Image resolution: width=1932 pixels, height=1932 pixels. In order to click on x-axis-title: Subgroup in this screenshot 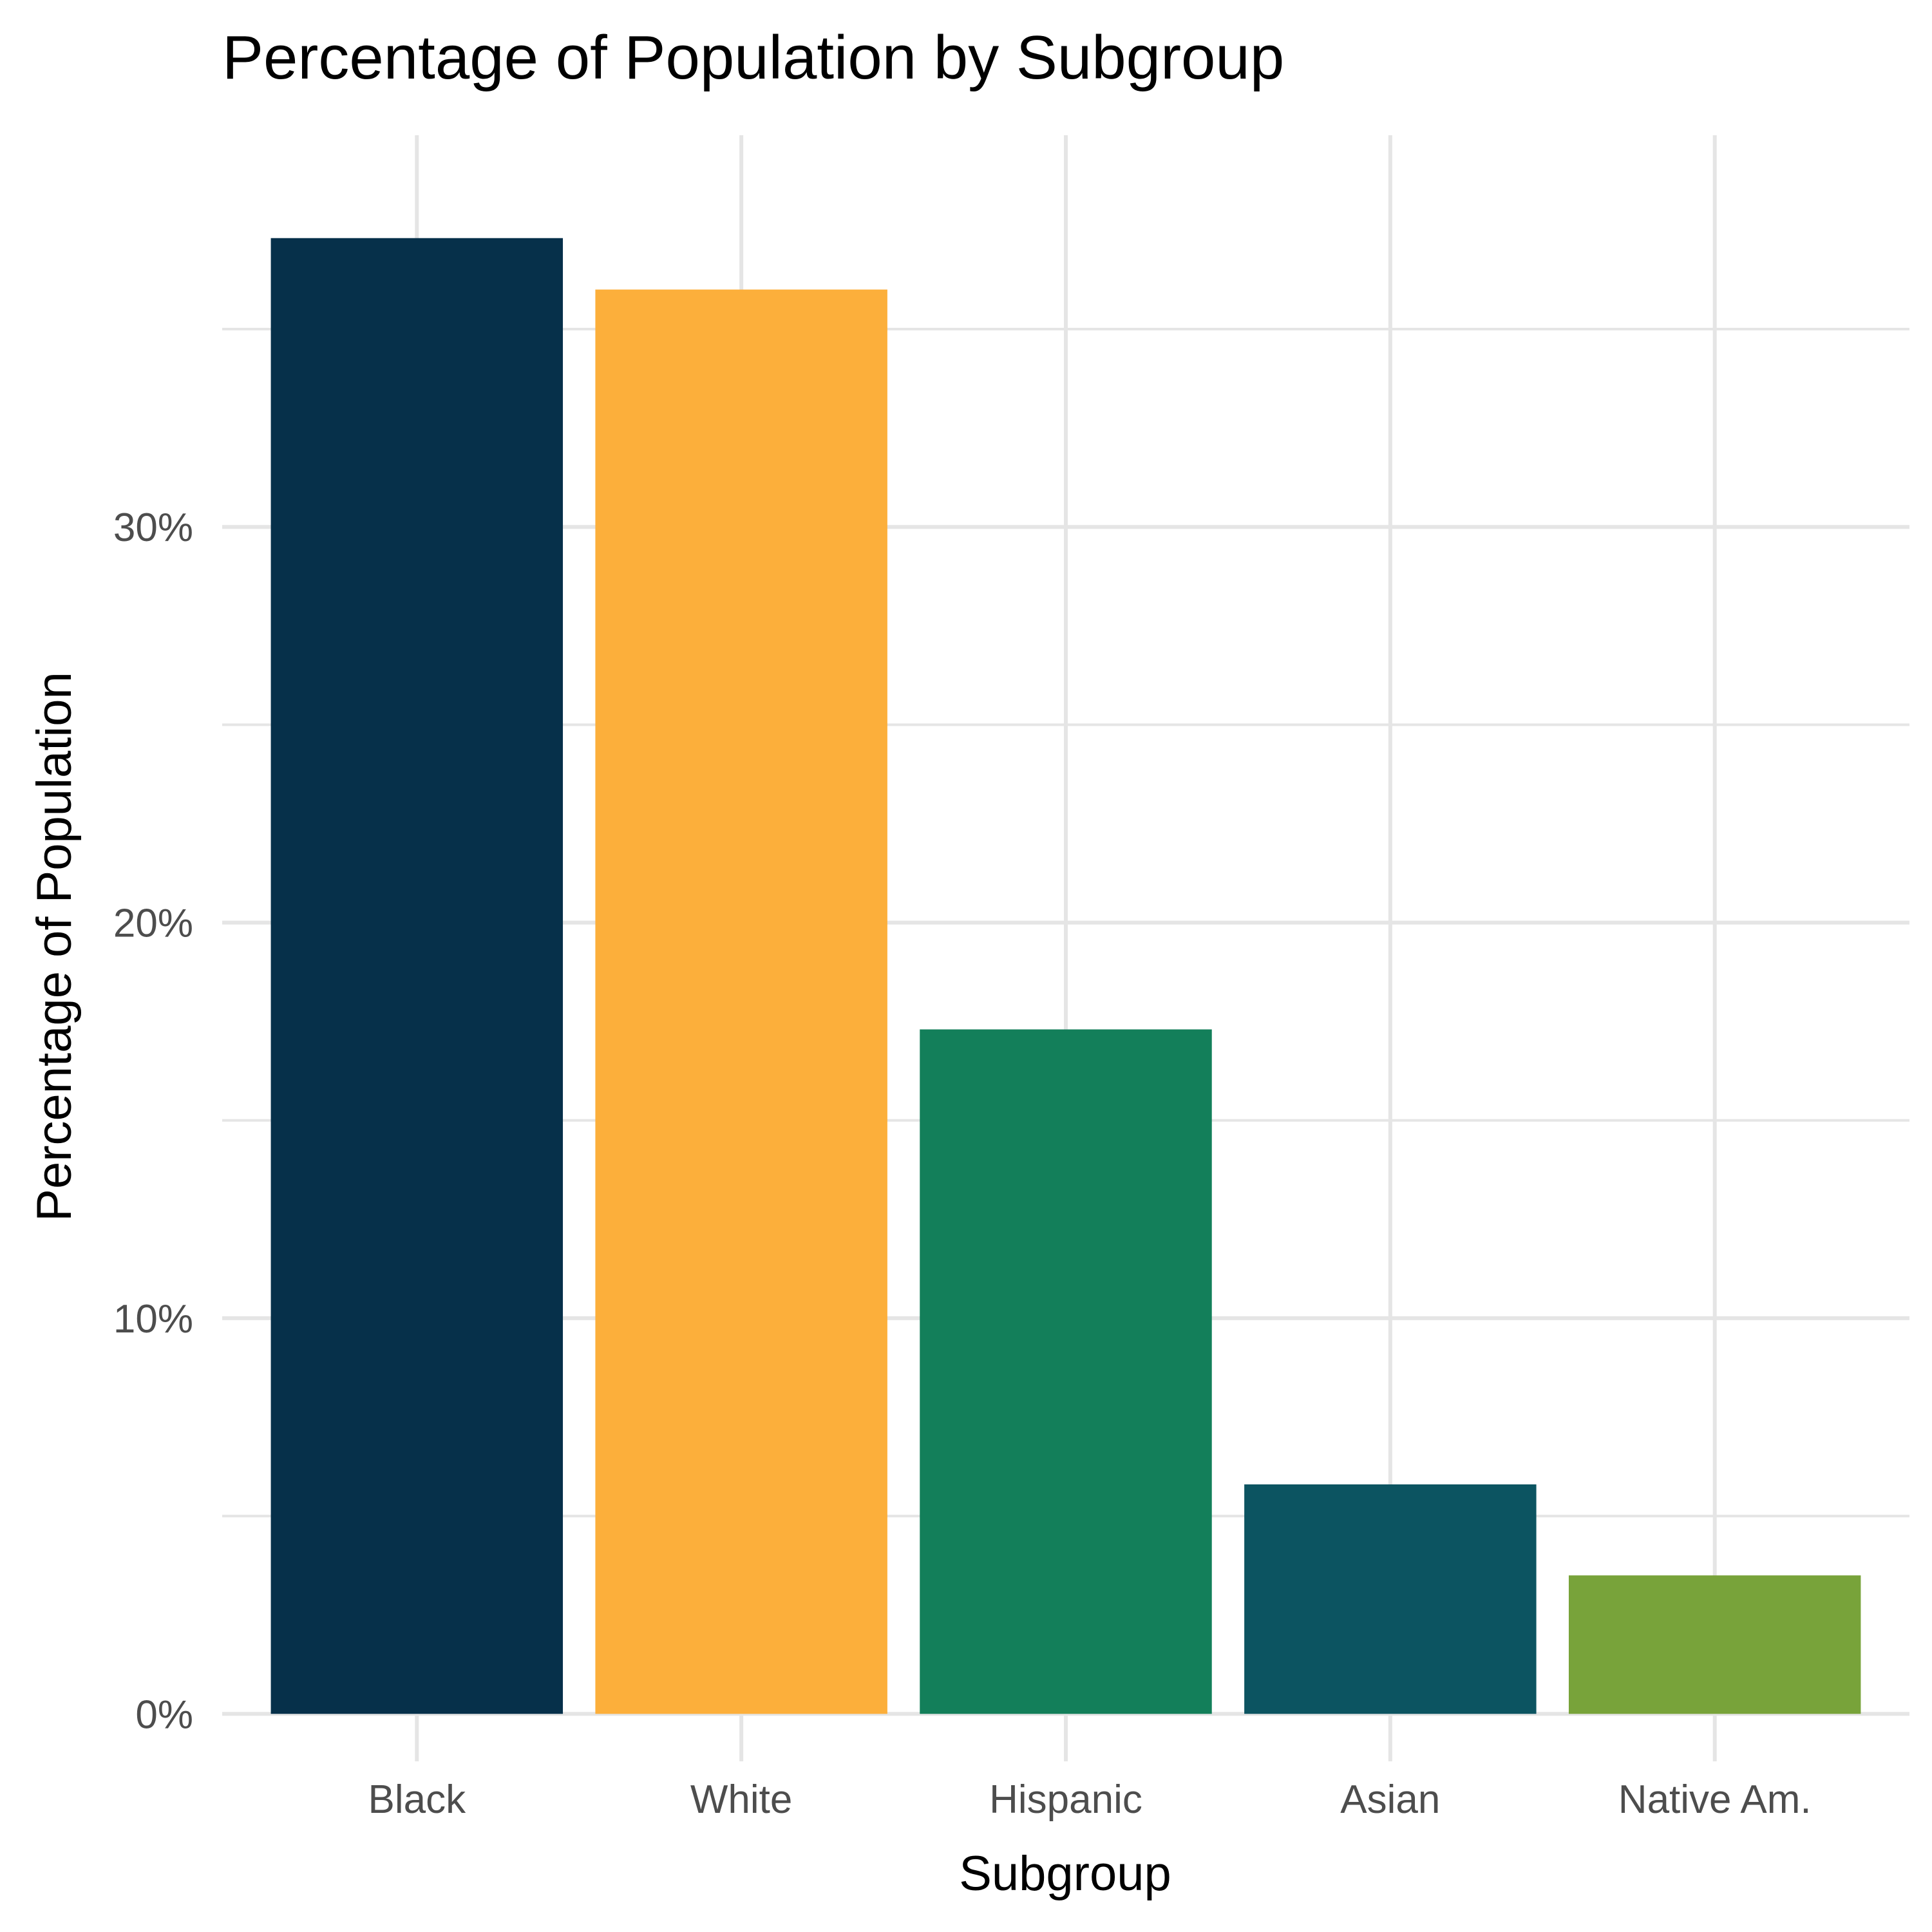, I will do `click(1065, 1874)`.